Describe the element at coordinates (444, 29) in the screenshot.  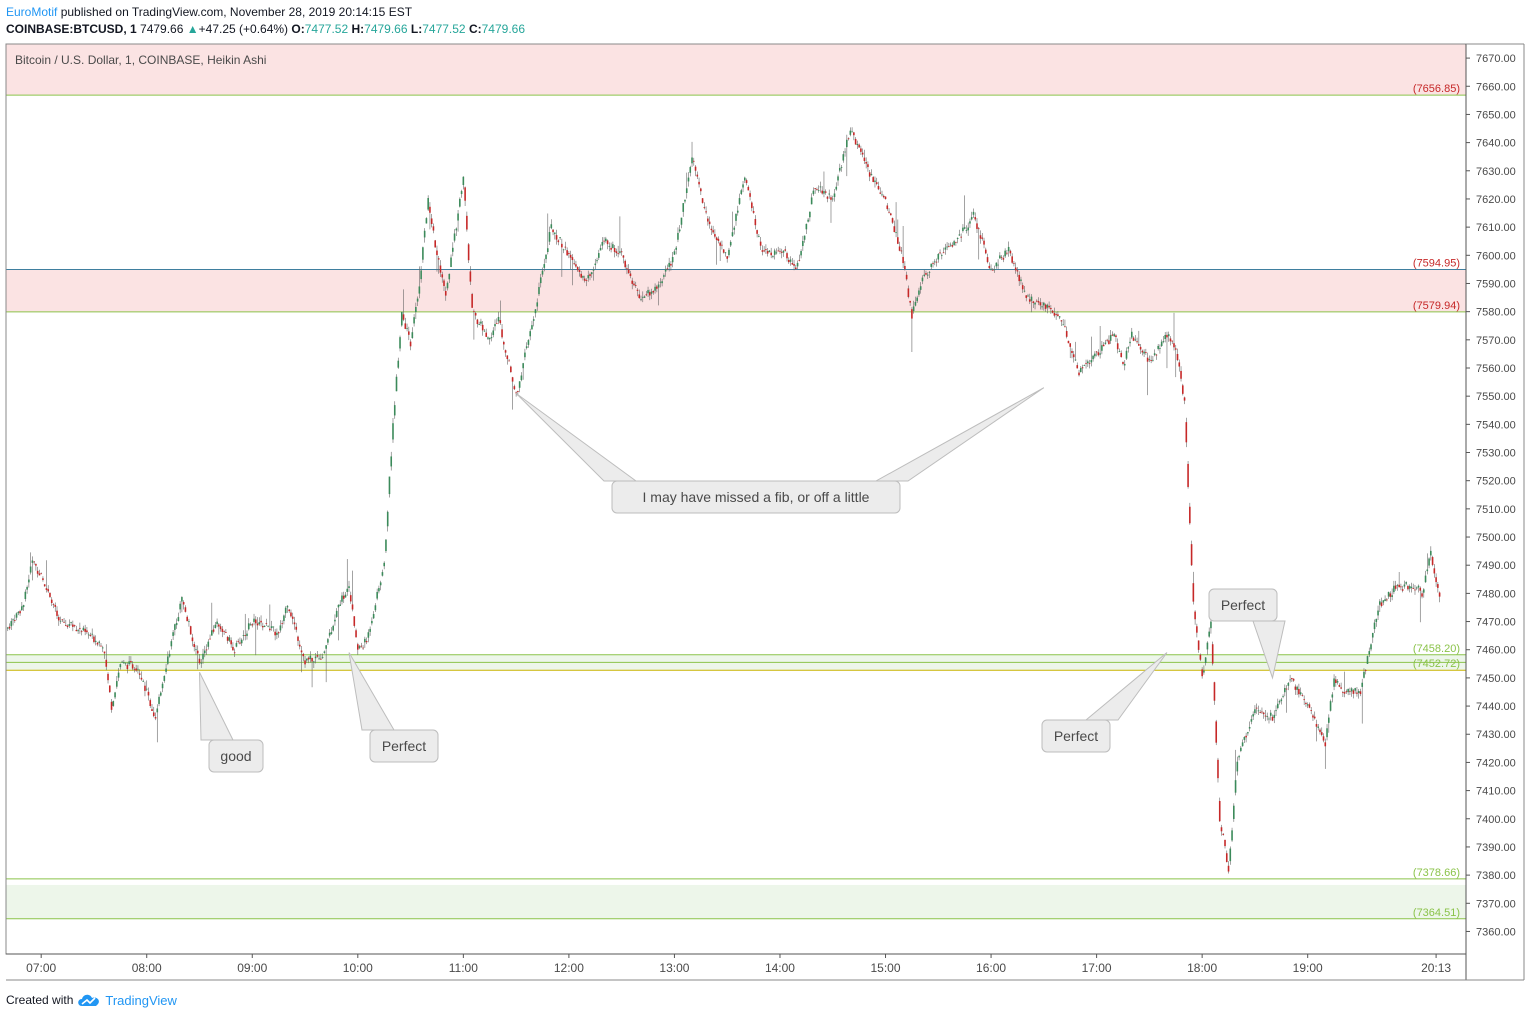
I see `low-value: 7477.52` at that location.